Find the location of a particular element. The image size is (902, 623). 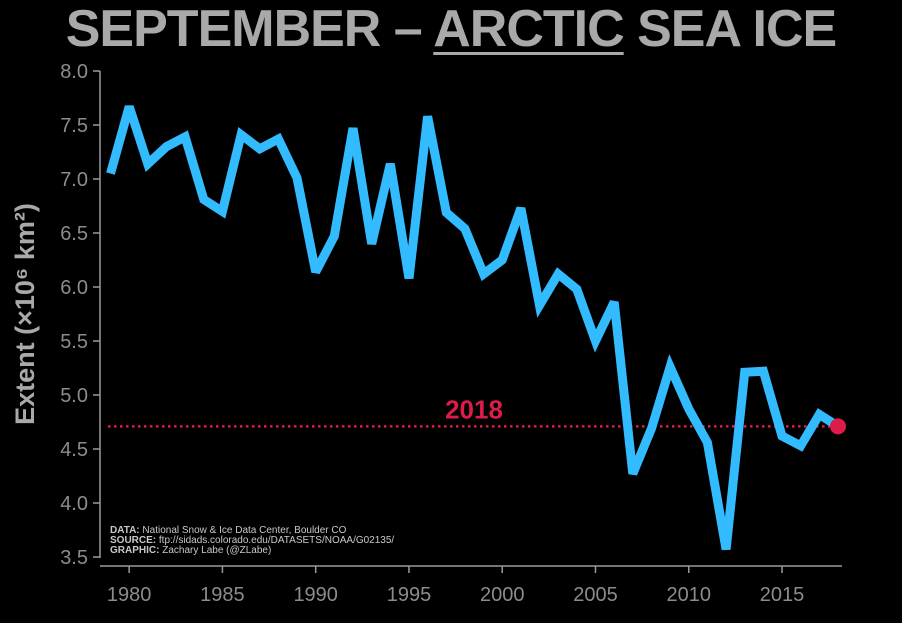

chart-title: SEPTEMBER – ARCTIC SEA ICE is located at coordinates (451, 29).